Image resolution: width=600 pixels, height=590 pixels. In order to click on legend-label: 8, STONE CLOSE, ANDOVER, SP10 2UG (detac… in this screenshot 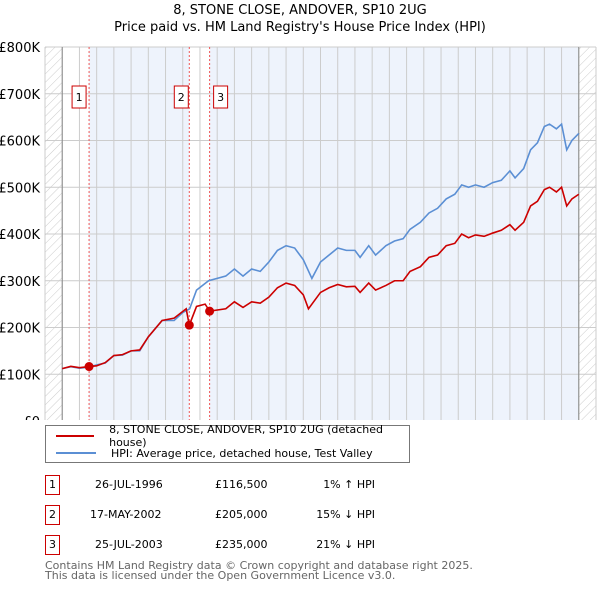, I will do `click(246, 436)`.